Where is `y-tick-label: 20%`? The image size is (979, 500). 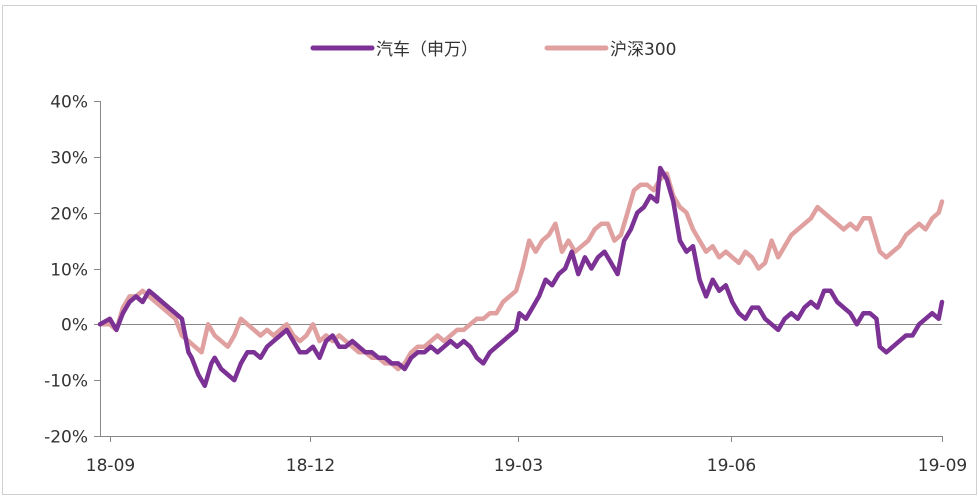
y-tick-label: 20% is located at coordinates (69, 215).